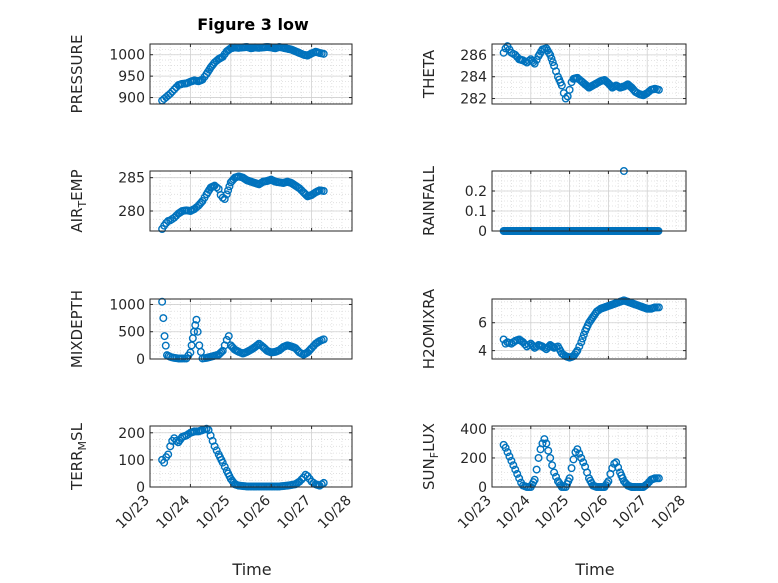 This screenshot has width=778, height=583. I want to click on figure-title: Figure 3 low, so click(253, 24).